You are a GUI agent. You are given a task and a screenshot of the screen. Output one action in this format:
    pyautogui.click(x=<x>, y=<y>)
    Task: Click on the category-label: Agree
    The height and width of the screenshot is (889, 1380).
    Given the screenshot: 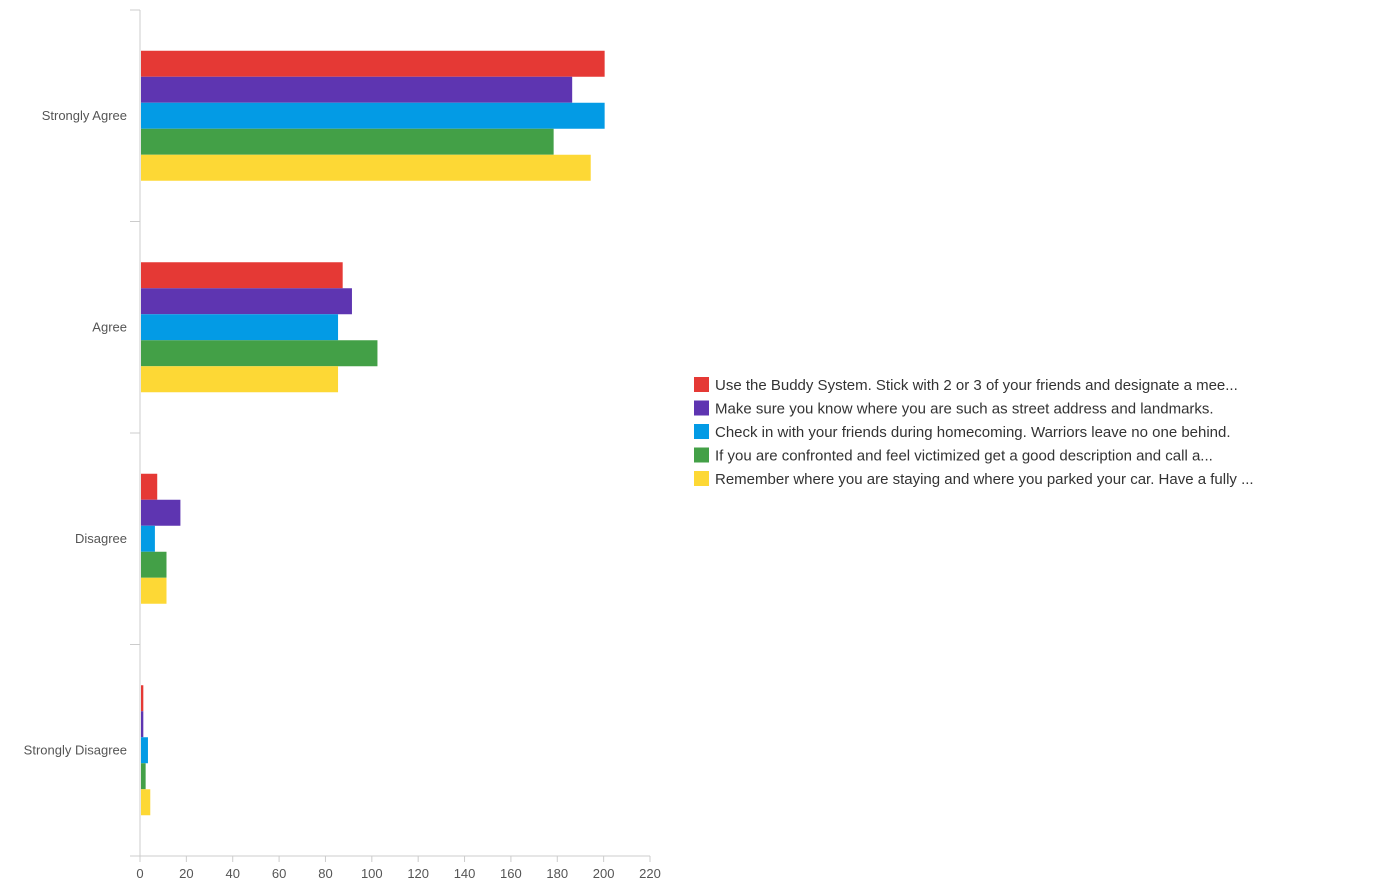 What is the action you would take?
    pyautogui.click(x=109, y=326)
    